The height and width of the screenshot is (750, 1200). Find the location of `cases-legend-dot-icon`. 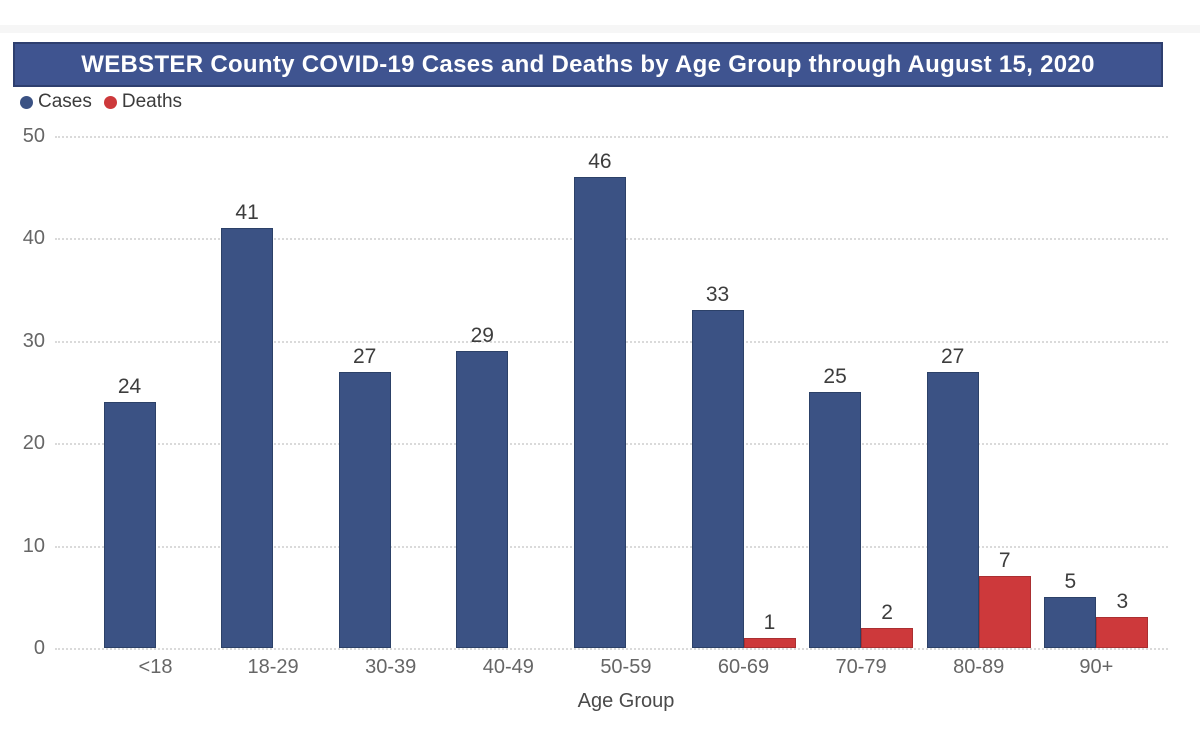

cases-legend-dot-icon is located at coordinates (26, 102).